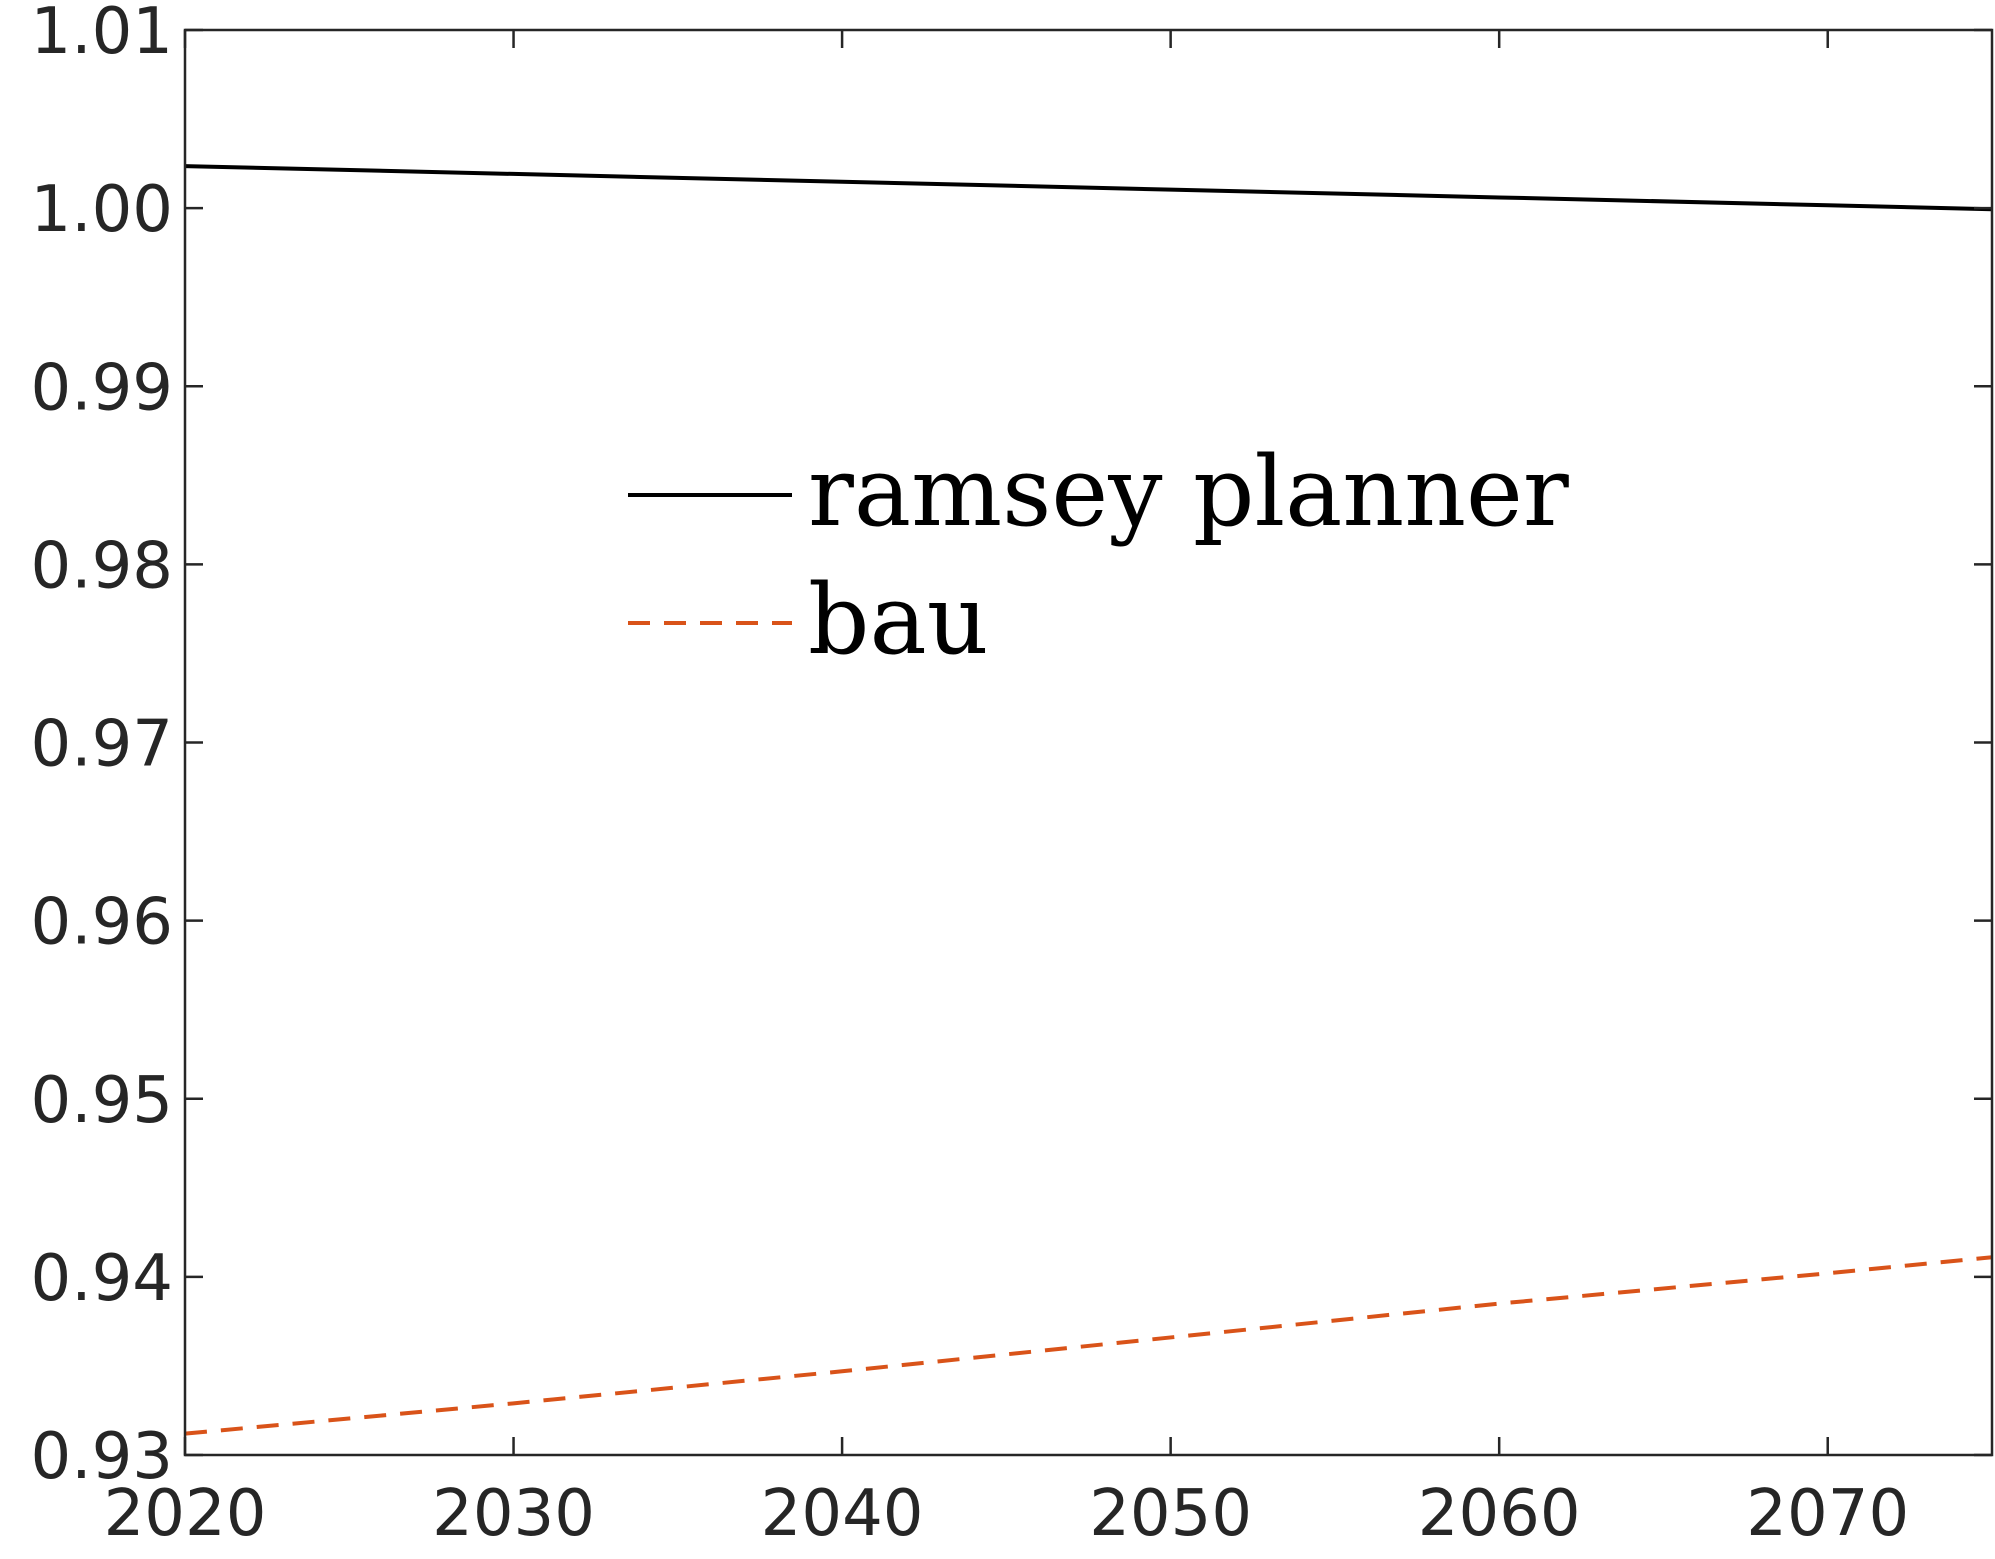 The image size is (1995, 1559). Describe the element at coordinates (102, 1279) in the screenshot. I see `y-tick-label: 0.94` at that location.